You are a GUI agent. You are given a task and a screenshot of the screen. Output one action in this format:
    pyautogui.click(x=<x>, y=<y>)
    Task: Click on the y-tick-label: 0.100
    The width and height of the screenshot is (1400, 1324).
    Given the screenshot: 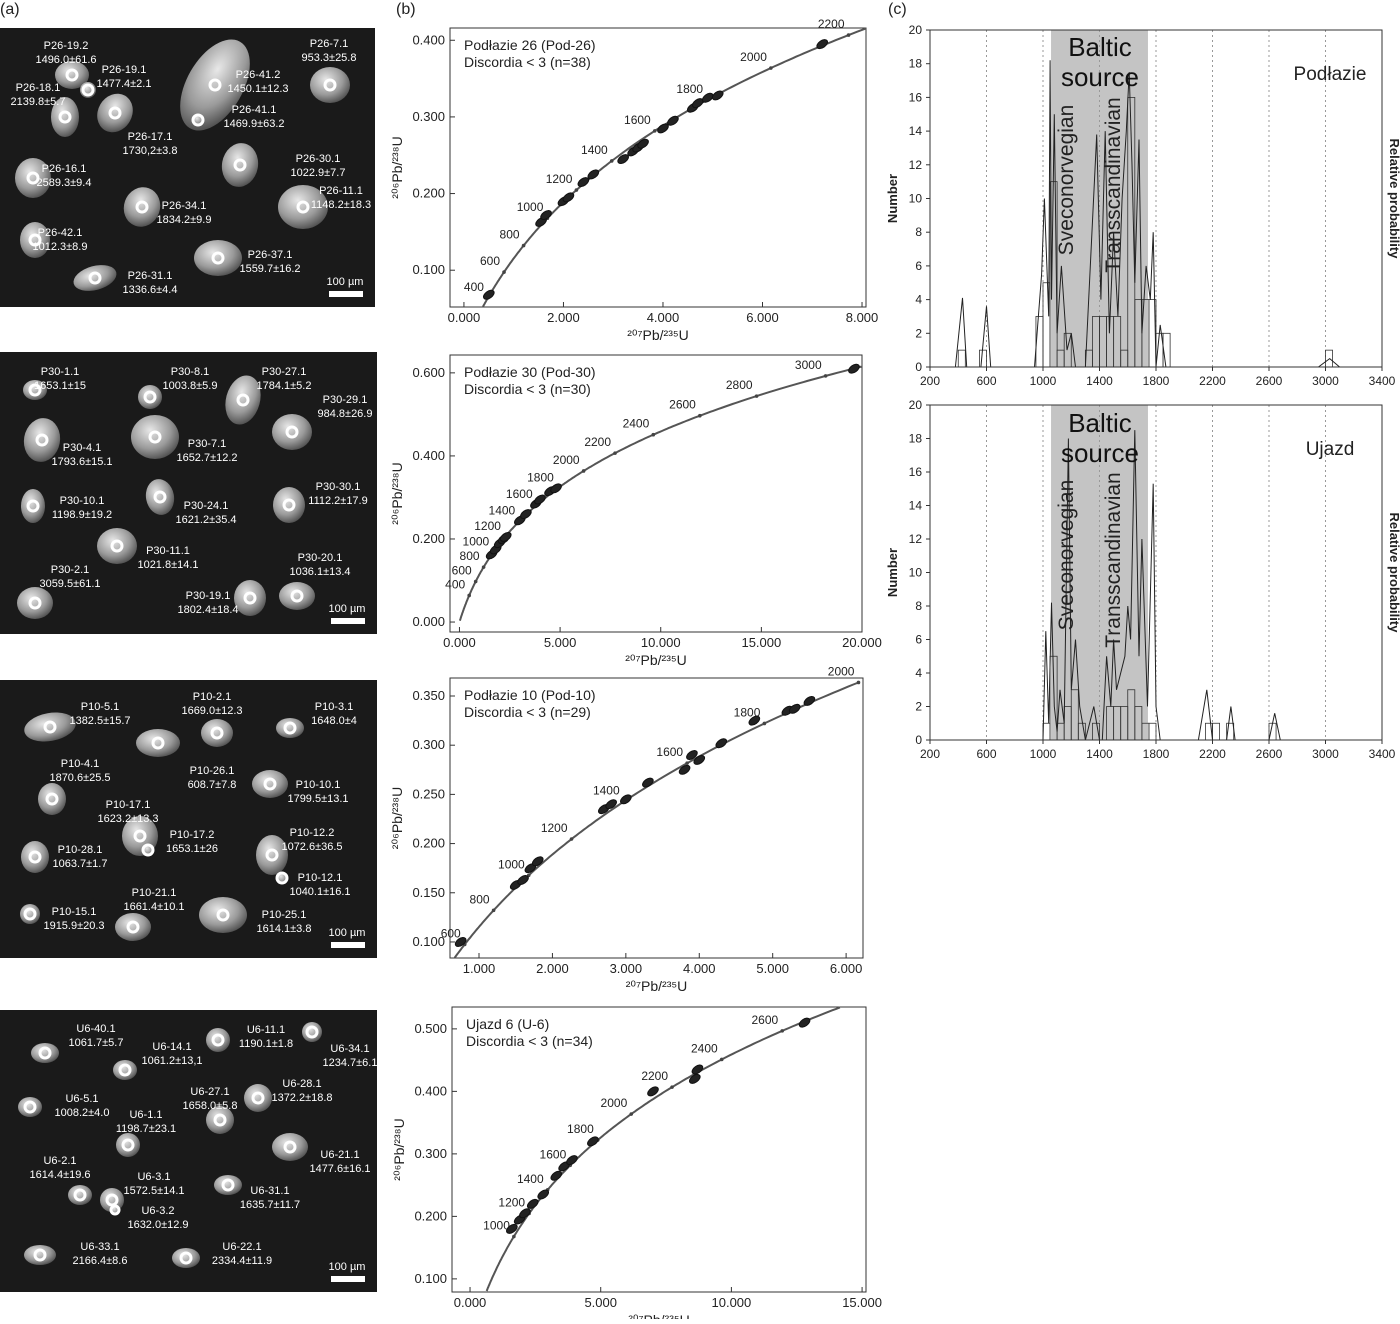 What is the action you would take?
    pyautogui.click(x=428, y=941)
    